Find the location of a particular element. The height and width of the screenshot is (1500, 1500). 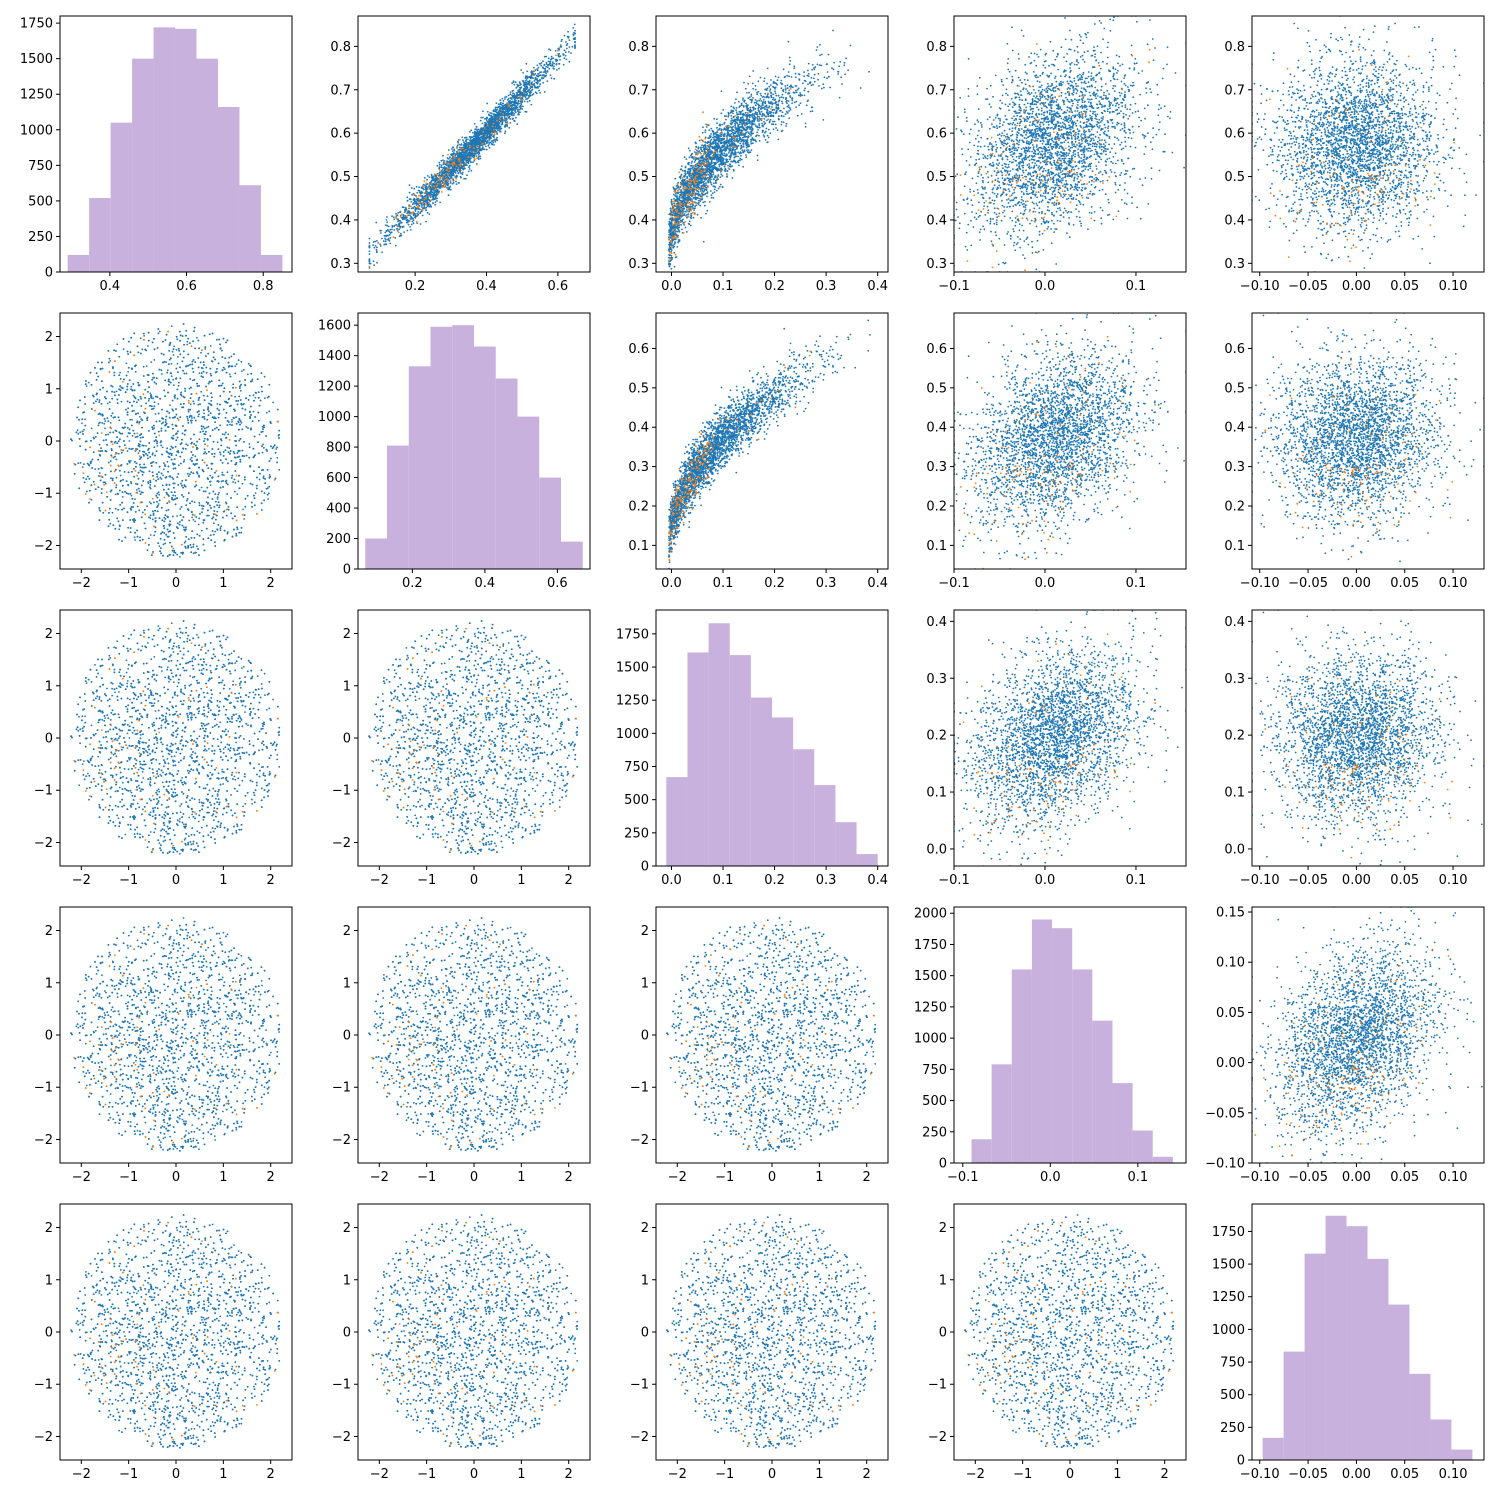

panel-r0-c1-ytick-label: 0.6 is located at coordinates (340, 134).